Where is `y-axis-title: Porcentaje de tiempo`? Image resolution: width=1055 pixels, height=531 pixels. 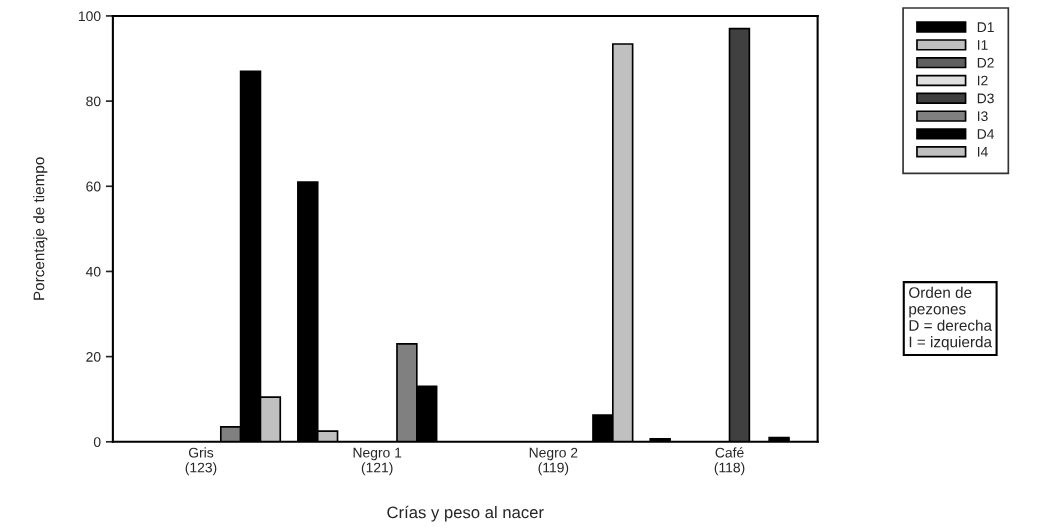 y-axis-title: Porcentaje de tiempo is located at coordinates (40, 228).